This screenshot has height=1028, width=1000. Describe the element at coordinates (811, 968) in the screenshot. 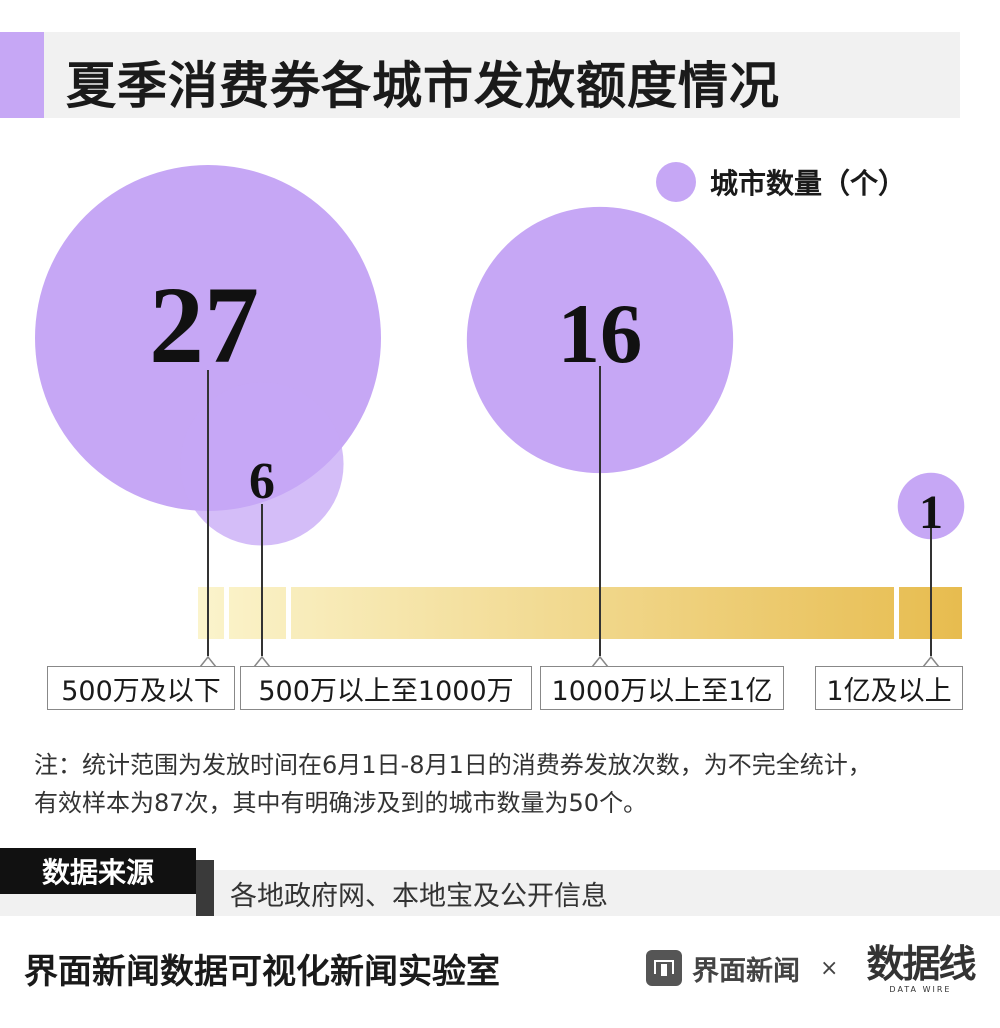

I see `footer-brands: 界面新闻 × 数据线 DATA WIRE` at that location.